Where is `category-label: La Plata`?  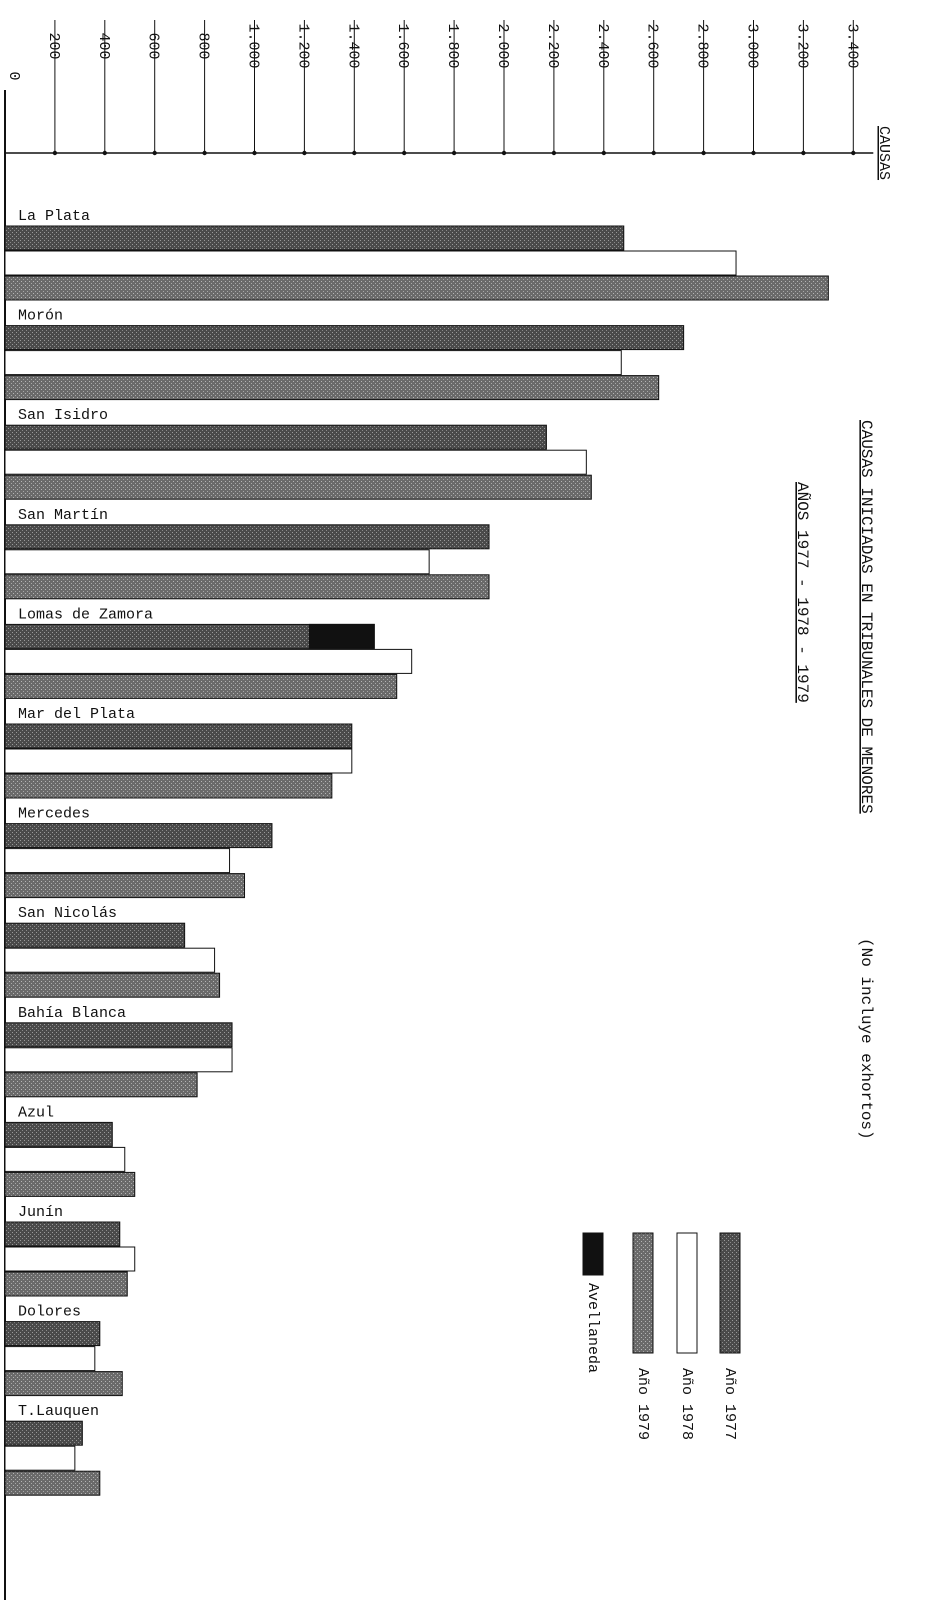
category-label: La Plata is located at coordinates (54, 216).